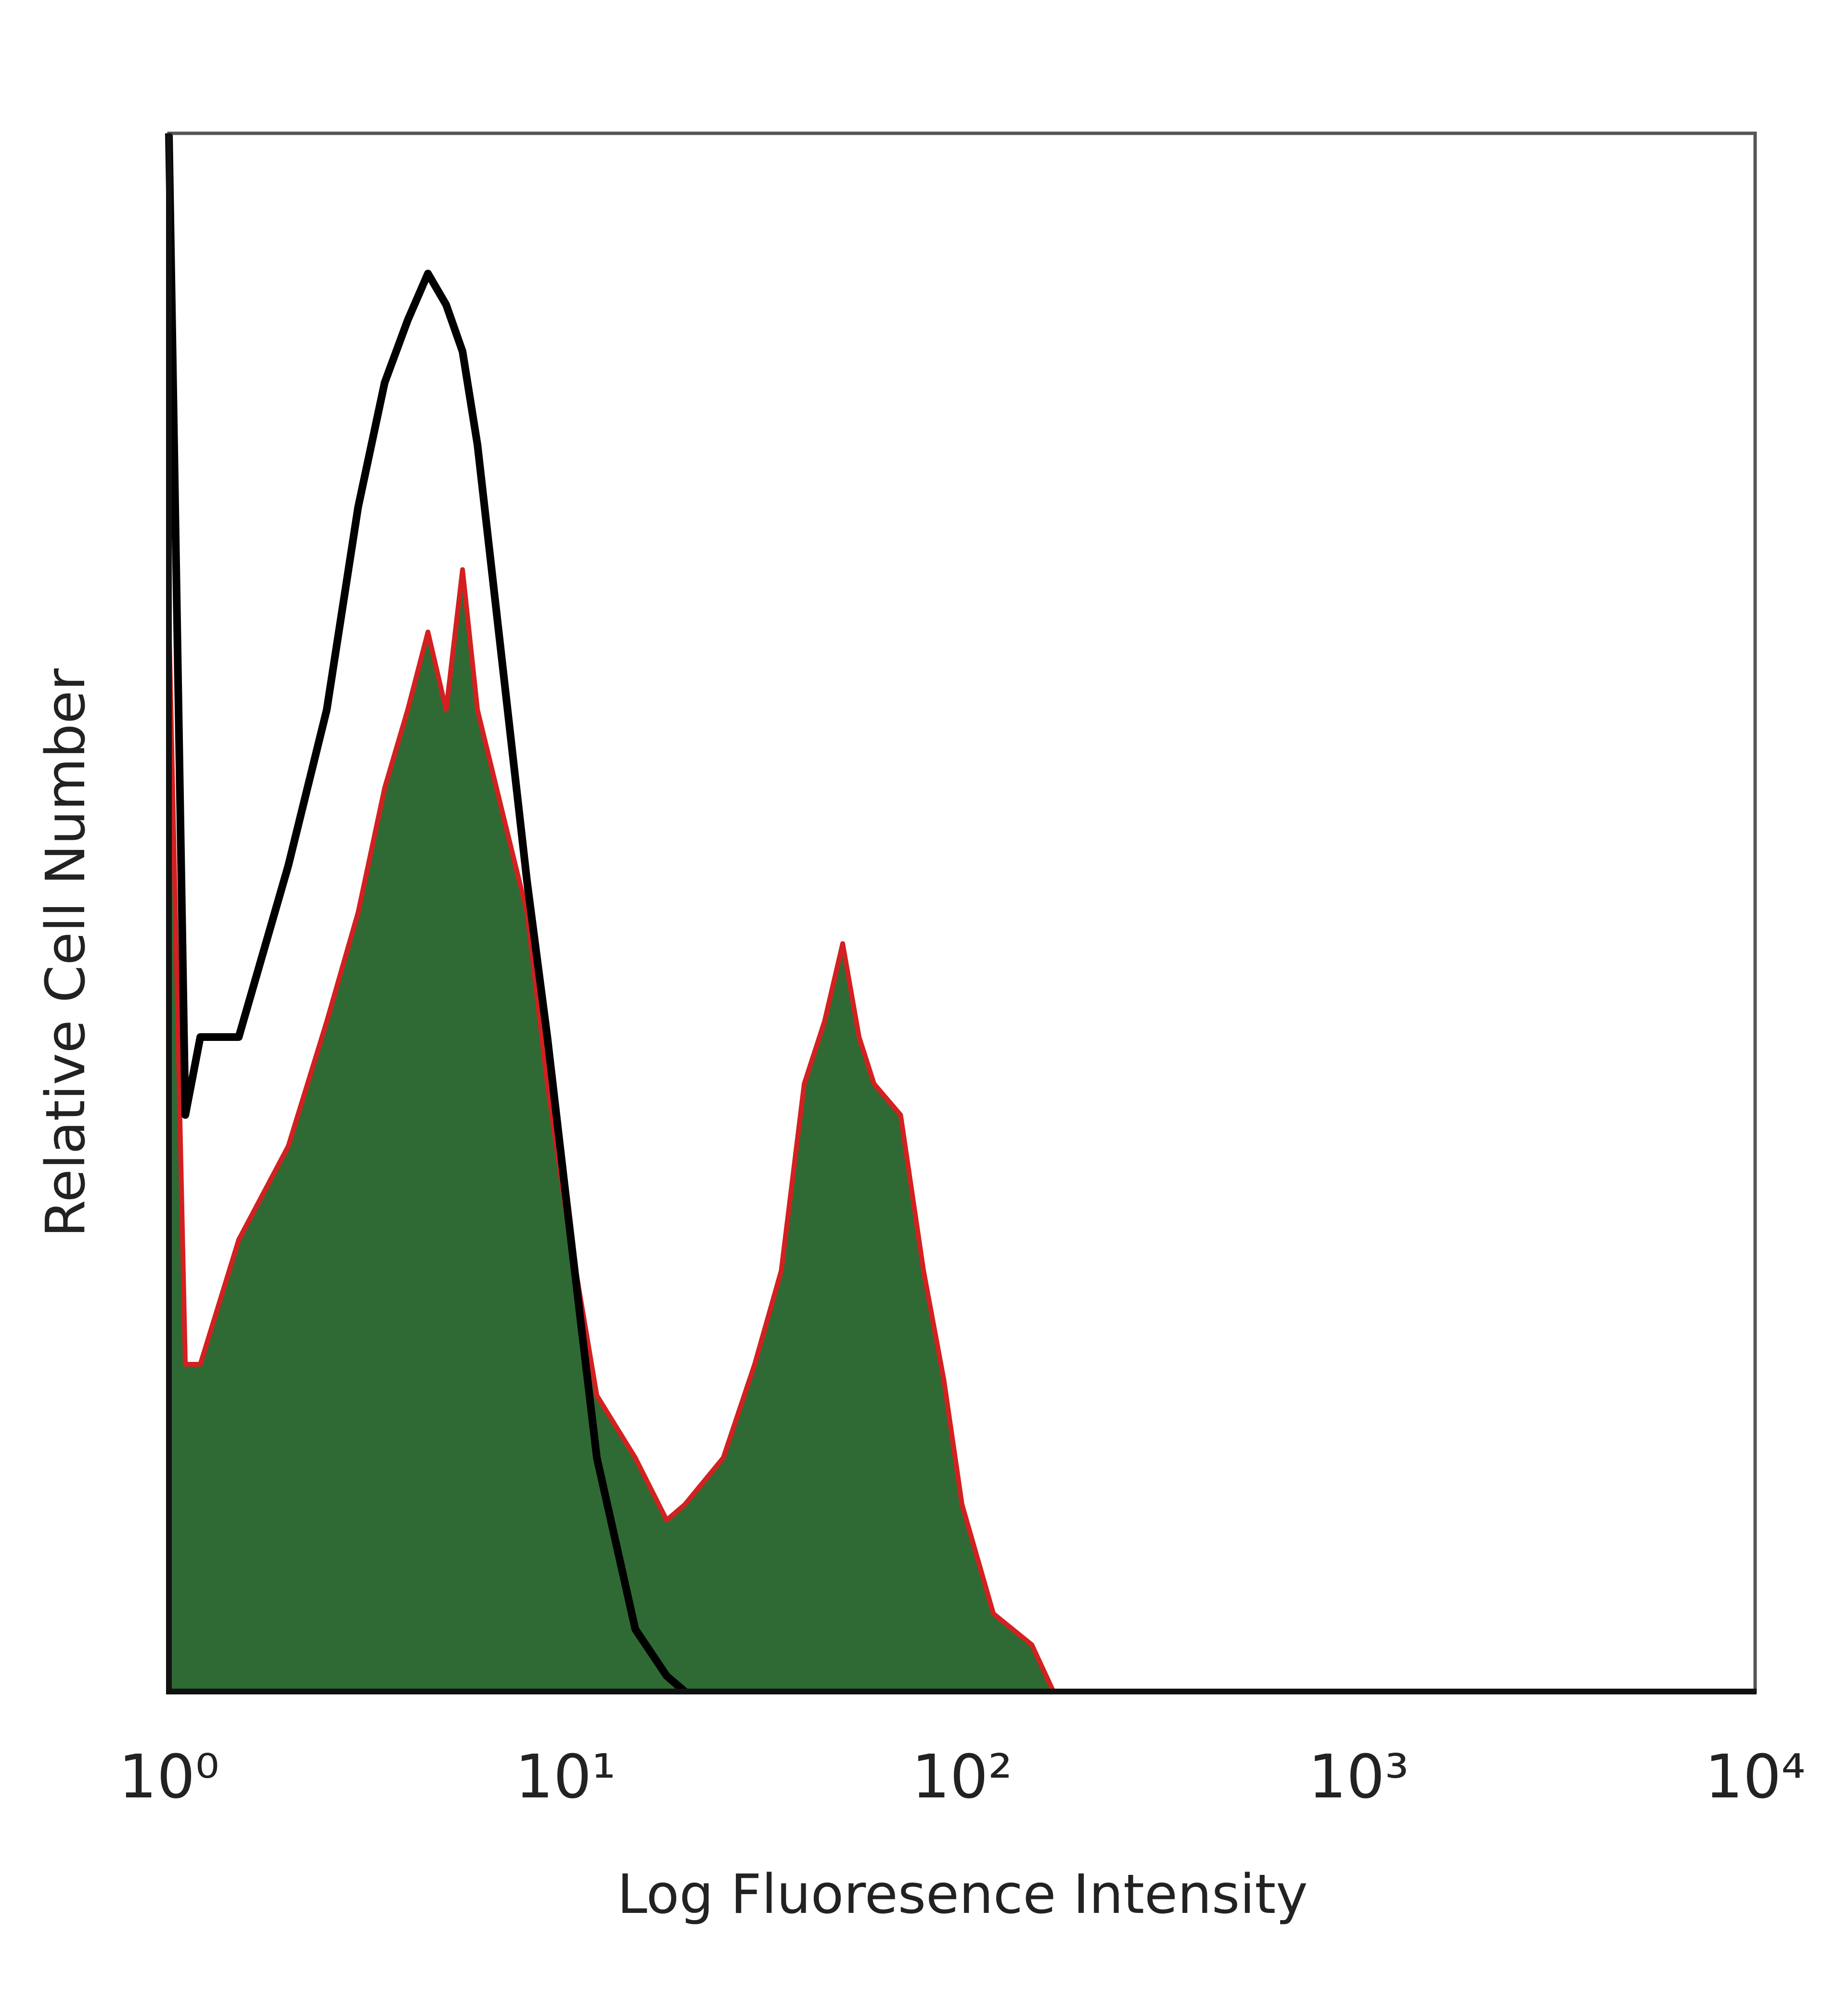 The width and height of the screenshot is (1848, 2000). I want to click on x-tick-label: 10³, so click(1358, 1777).